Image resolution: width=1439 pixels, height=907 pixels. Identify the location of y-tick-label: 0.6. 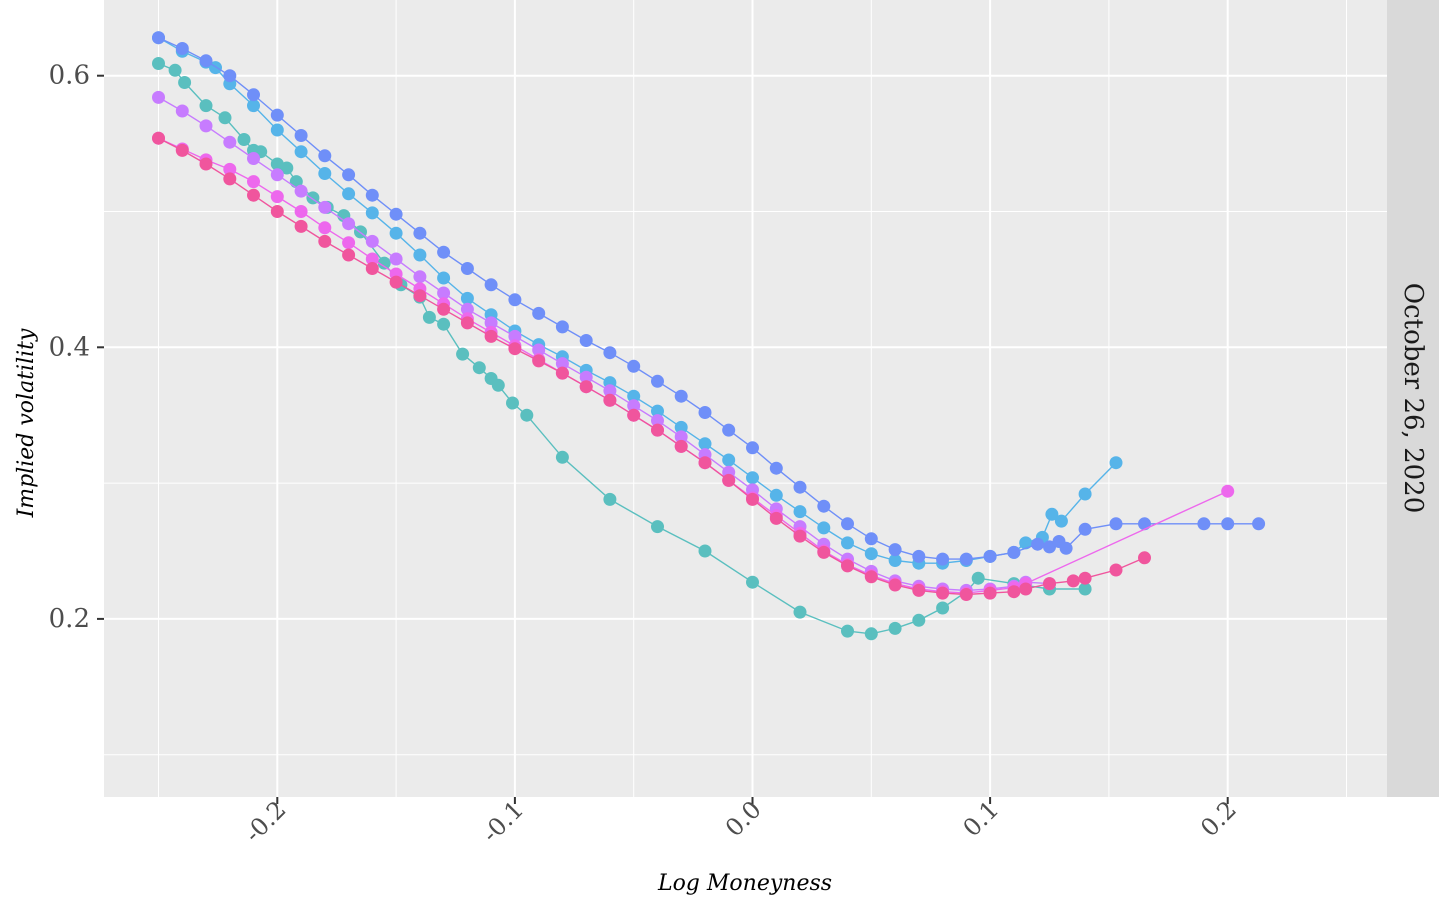
(69, 76).